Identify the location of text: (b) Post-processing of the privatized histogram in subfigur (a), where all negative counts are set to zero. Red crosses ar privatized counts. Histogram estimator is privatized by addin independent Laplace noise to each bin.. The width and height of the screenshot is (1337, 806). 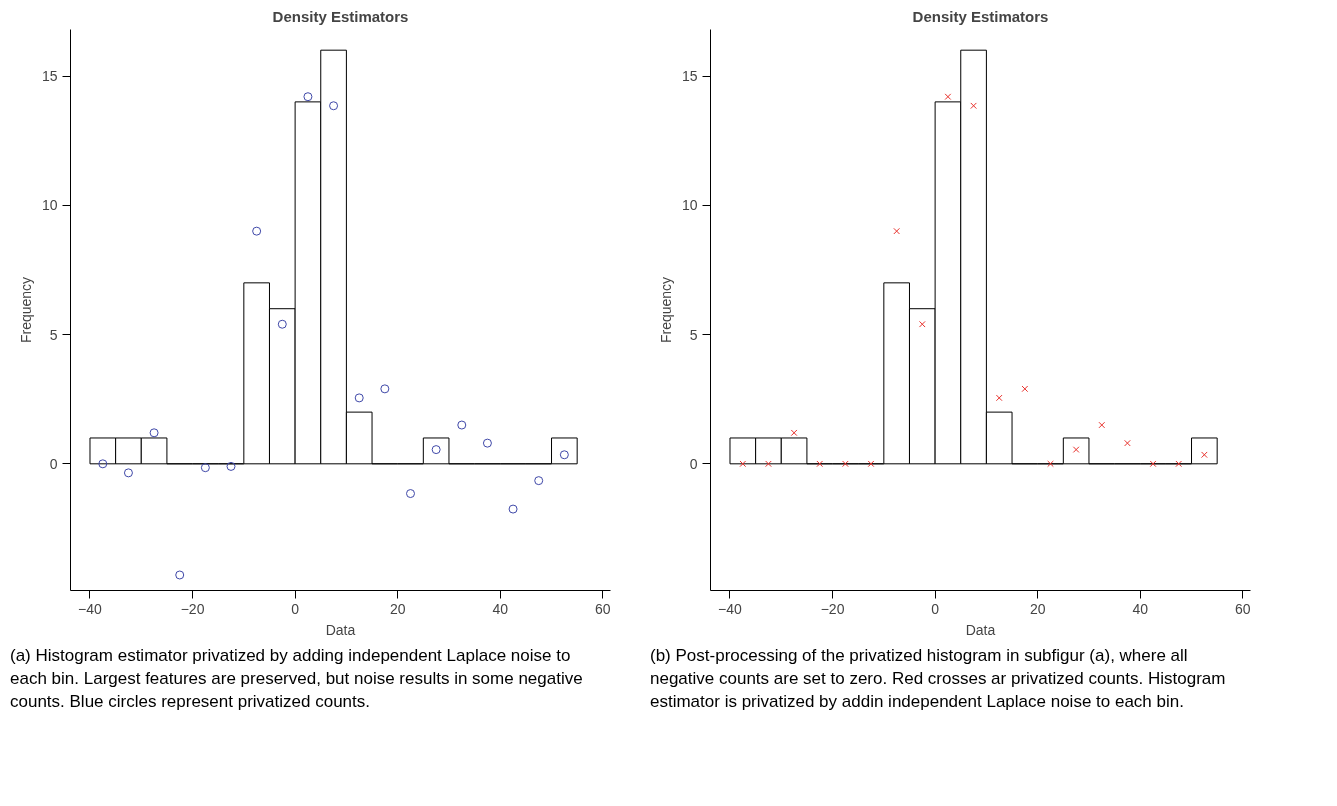
(938, 679).